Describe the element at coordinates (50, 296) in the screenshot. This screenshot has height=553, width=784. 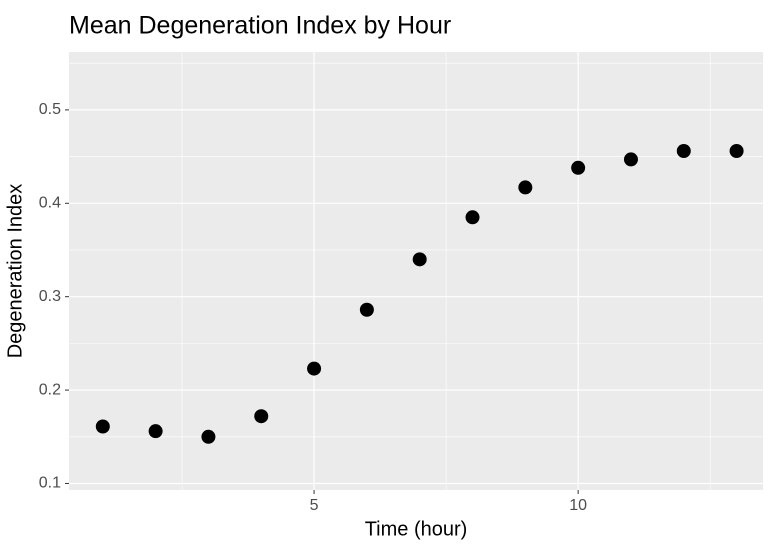
I see `y-tick-label: 0.3` at that location.